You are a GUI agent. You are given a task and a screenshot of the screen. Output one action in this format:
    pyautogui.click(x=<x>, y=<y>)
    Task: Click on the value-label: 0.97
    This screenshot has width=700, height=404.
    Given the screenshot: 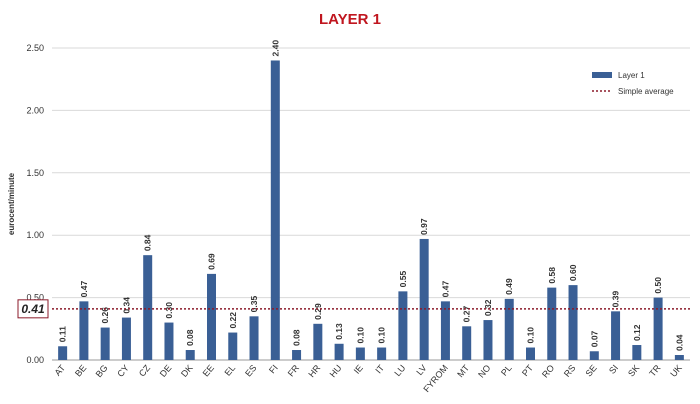 What is the action you would take?
    pyautogui.click(x=424, y=226)
    